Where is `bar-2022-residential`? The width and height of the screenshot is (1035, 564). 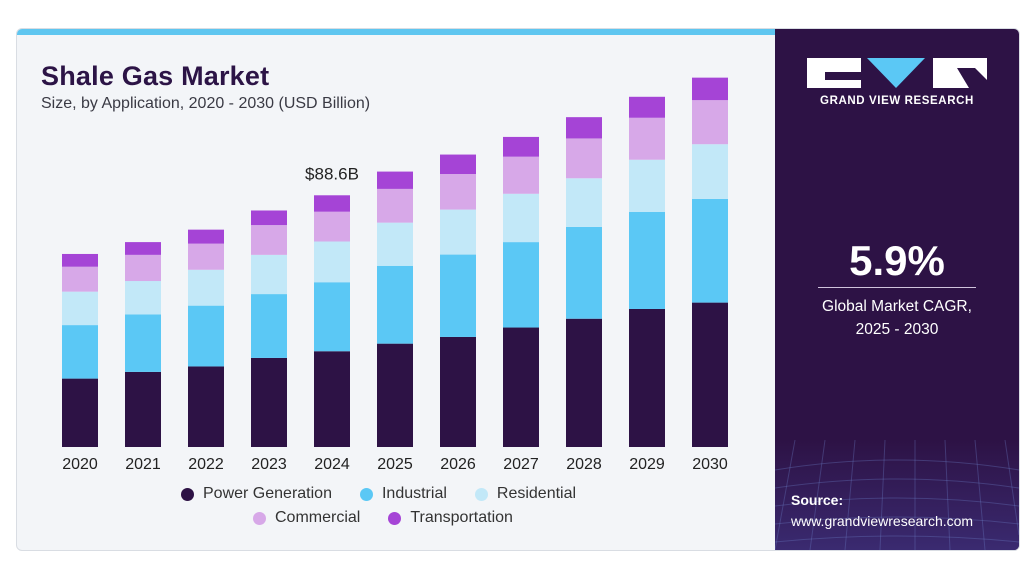 bar-2022-residential is located at coordinates (206, 287).